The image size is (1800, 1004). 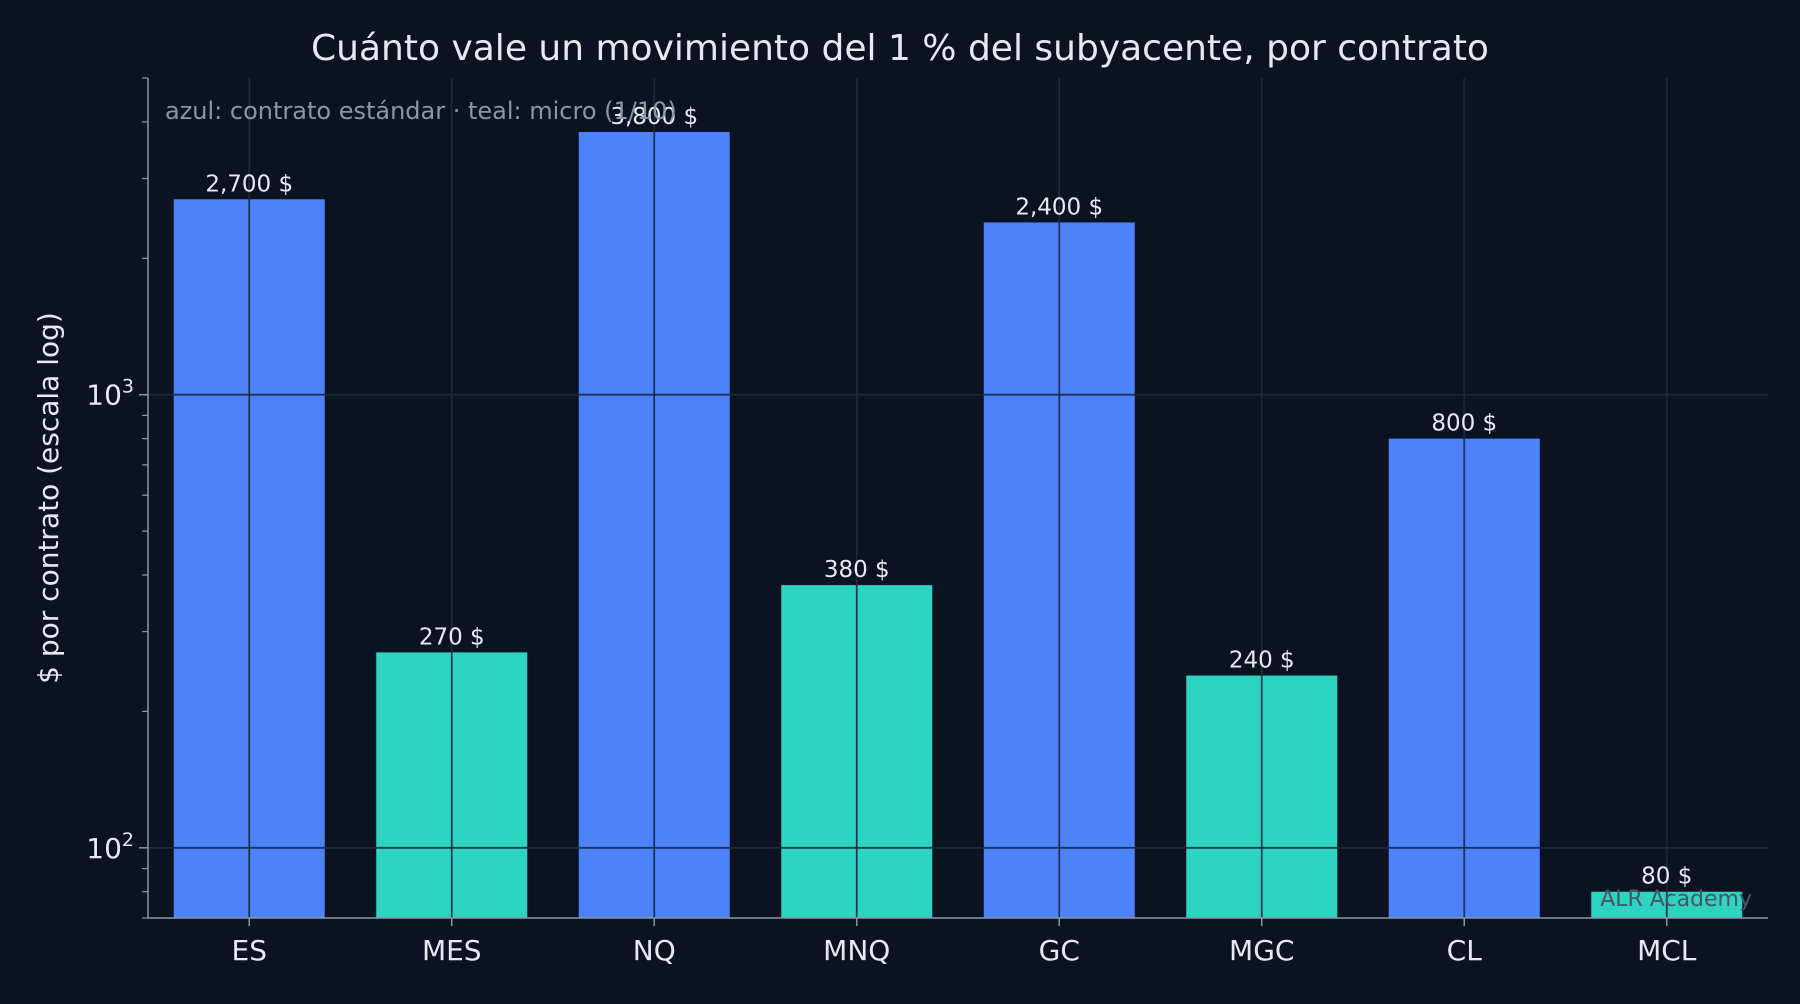 I want to click on y-tick-label: 10³, so click(x=110, y=394).